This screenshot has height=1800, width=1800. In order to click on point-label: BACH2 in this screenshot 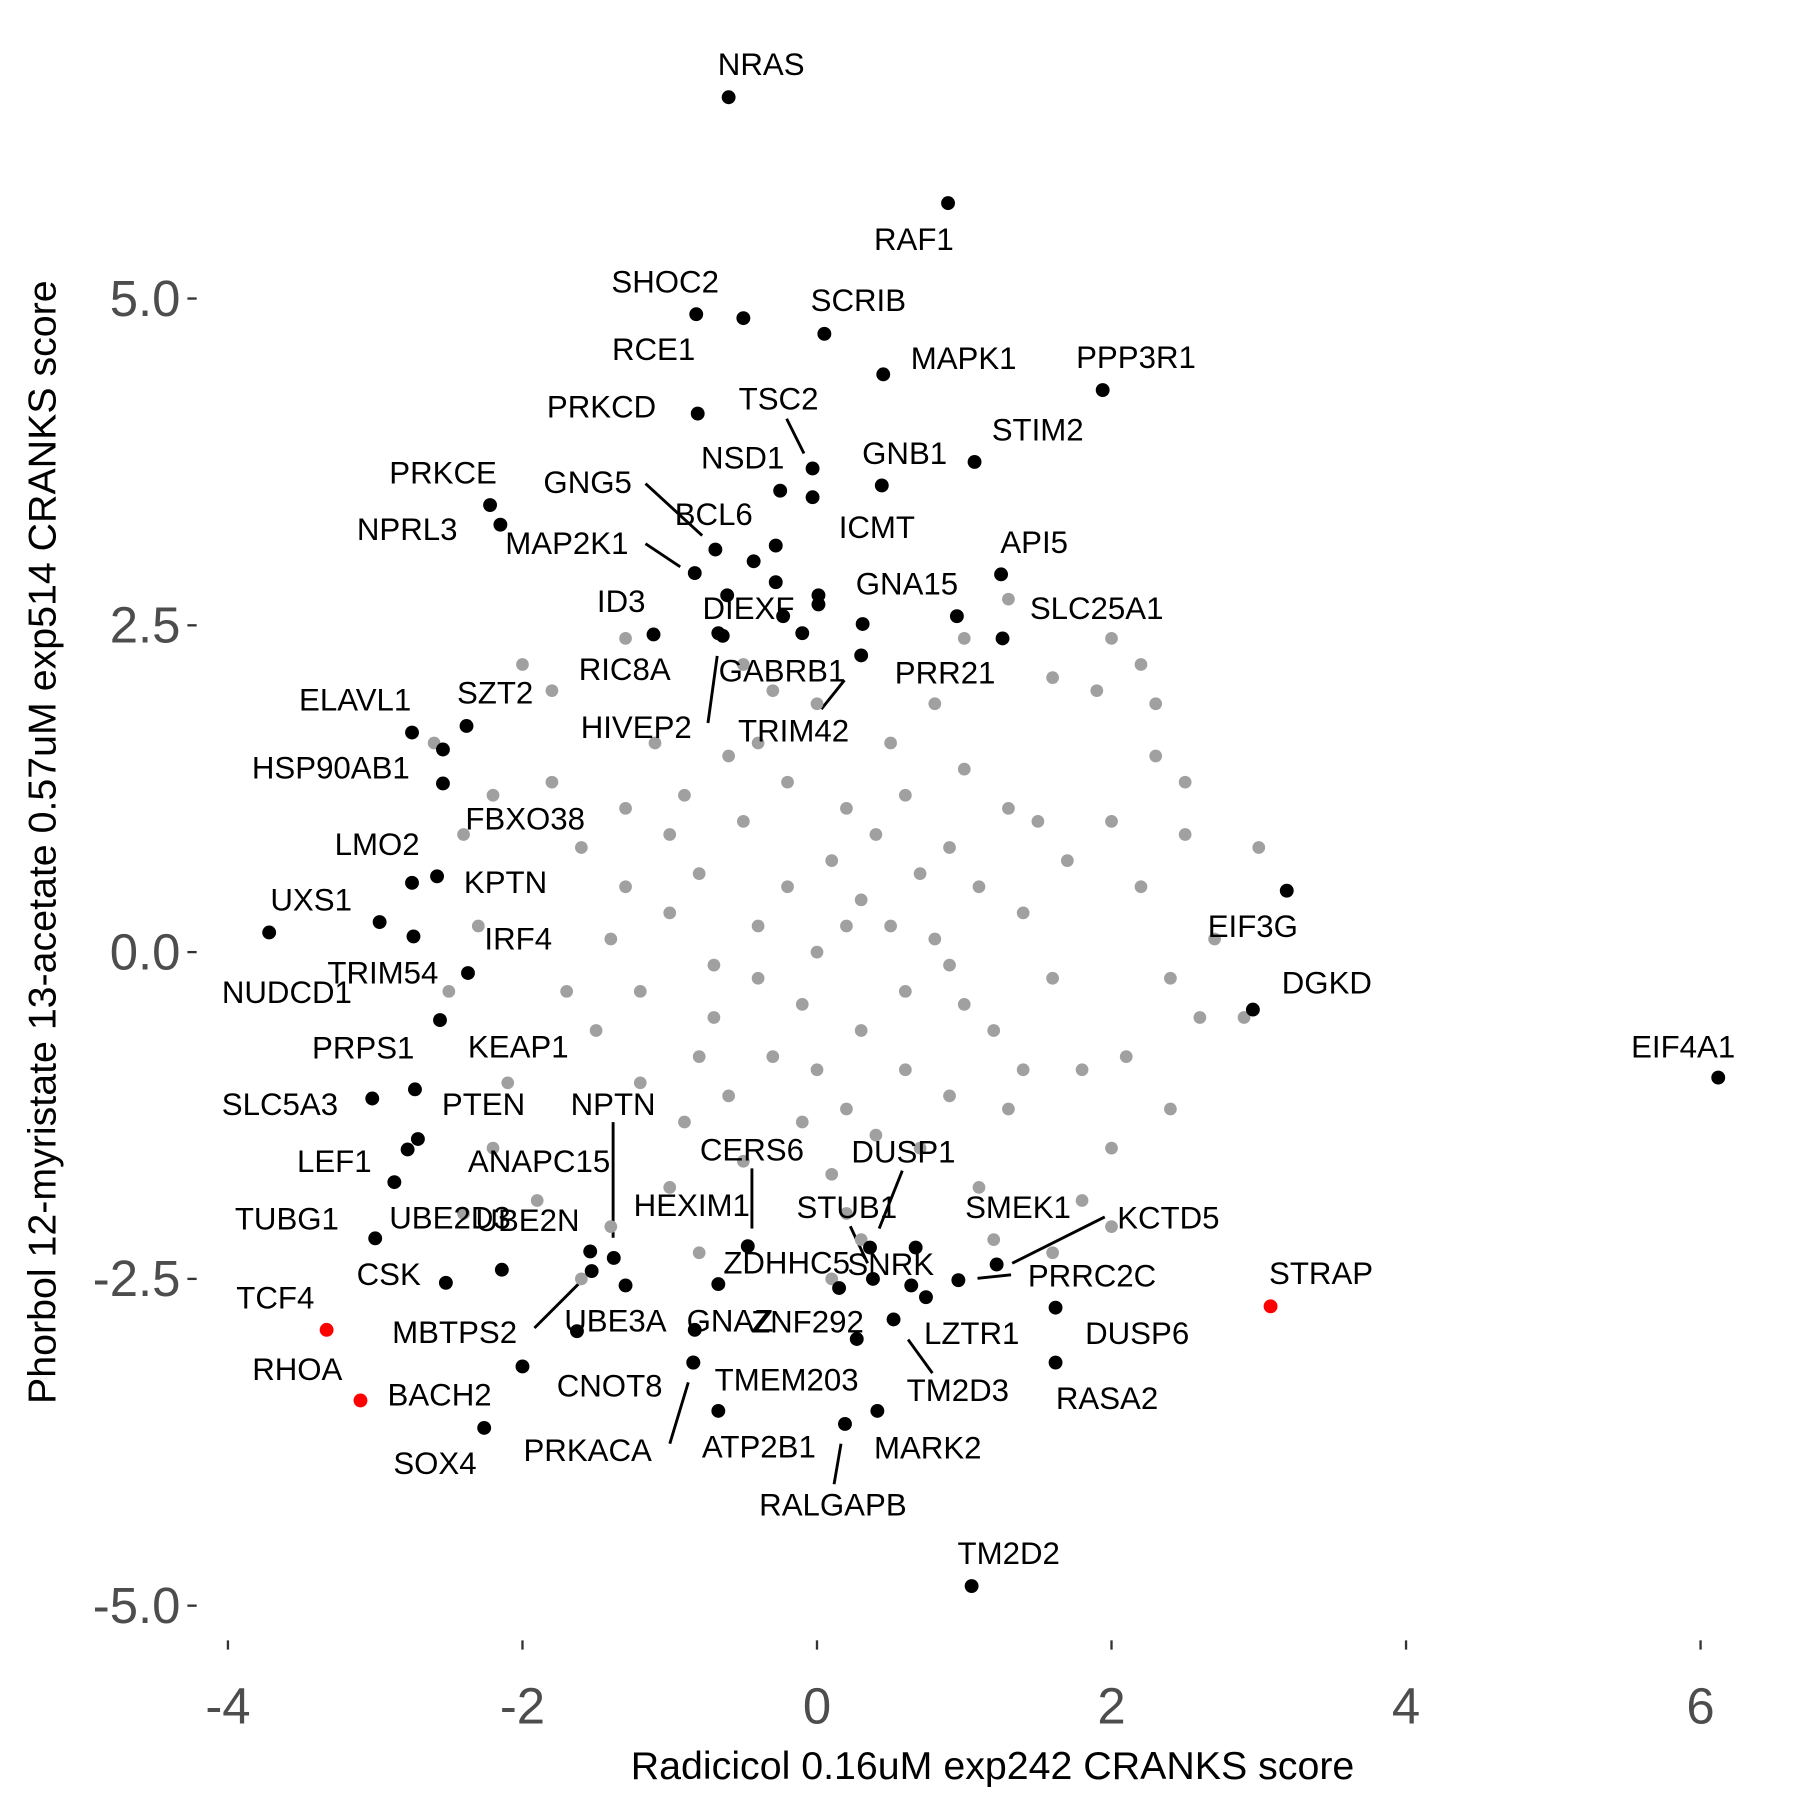, I will do `click(440, 1395)`.